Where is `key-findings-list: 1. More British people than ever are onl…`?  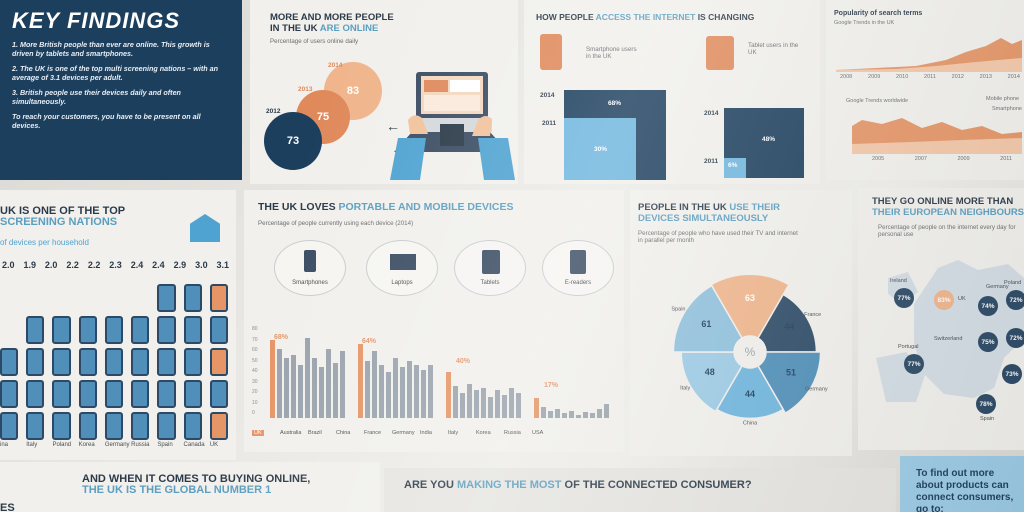
key-findings-list: 1. More British people than ever are onl… is located at coordinates (121, 88).